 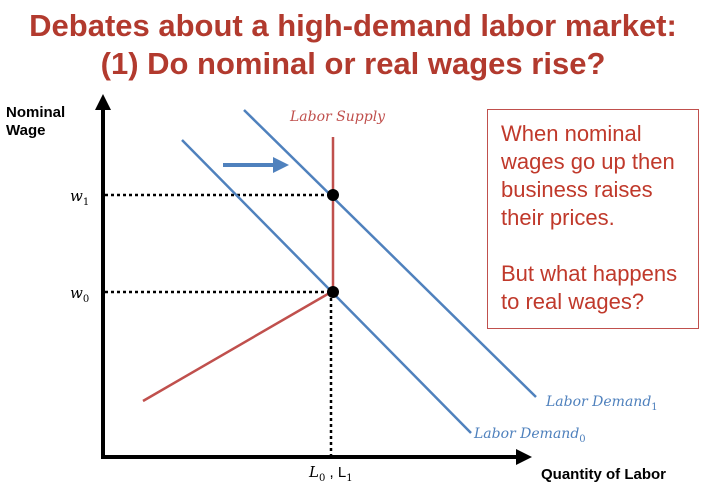 What do you see at coordinates (524, 457) in the screenshot?
I see `x-axis-arrowhead` at bounding box center [524, 457].